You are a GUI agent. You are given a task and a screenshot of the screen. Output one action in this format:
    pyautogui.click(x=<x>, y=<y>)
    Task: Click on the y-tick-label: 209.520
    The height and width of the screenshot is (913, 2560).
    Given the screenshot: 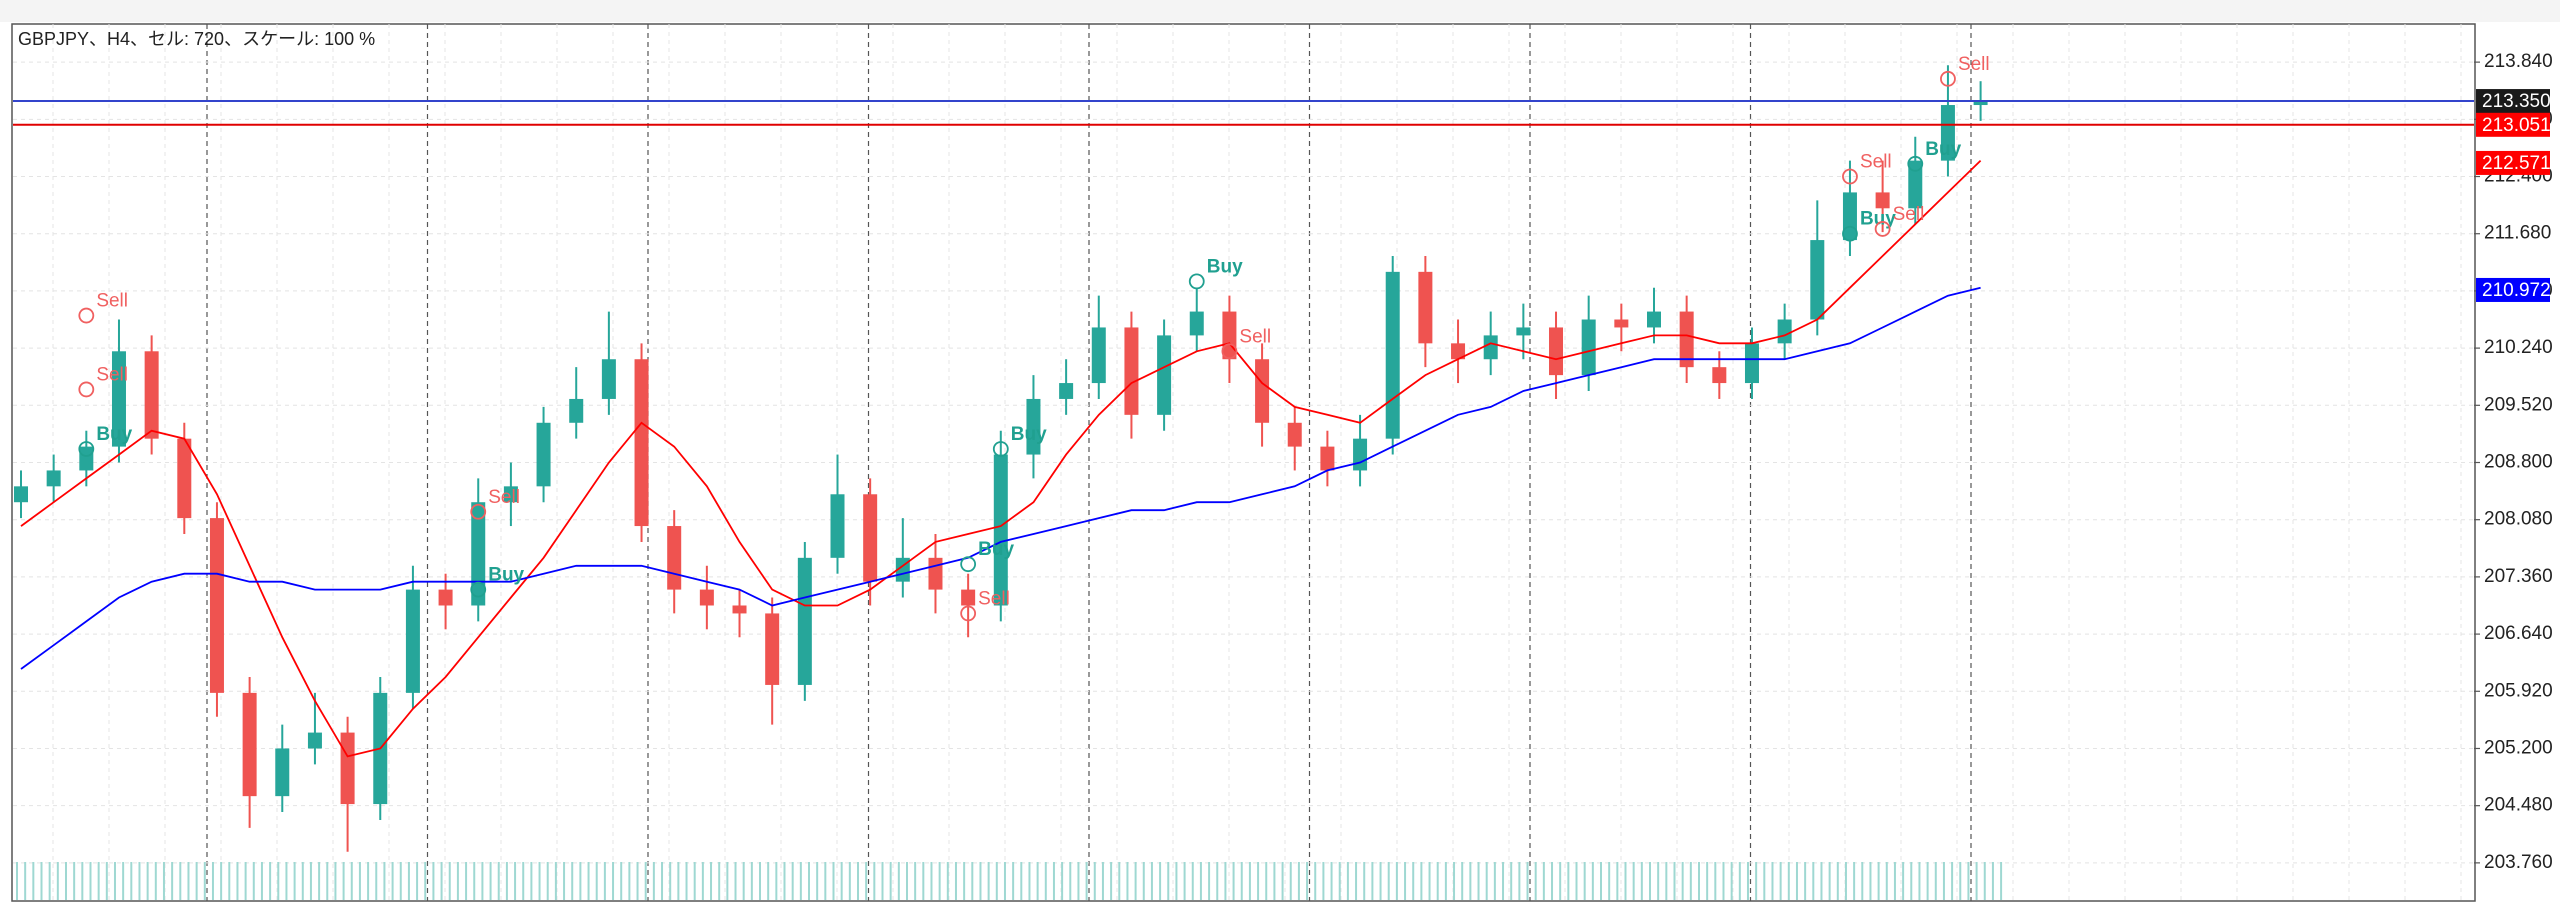 What is the action you would take?
    pyautogui.click(x=2518, y=404)
    